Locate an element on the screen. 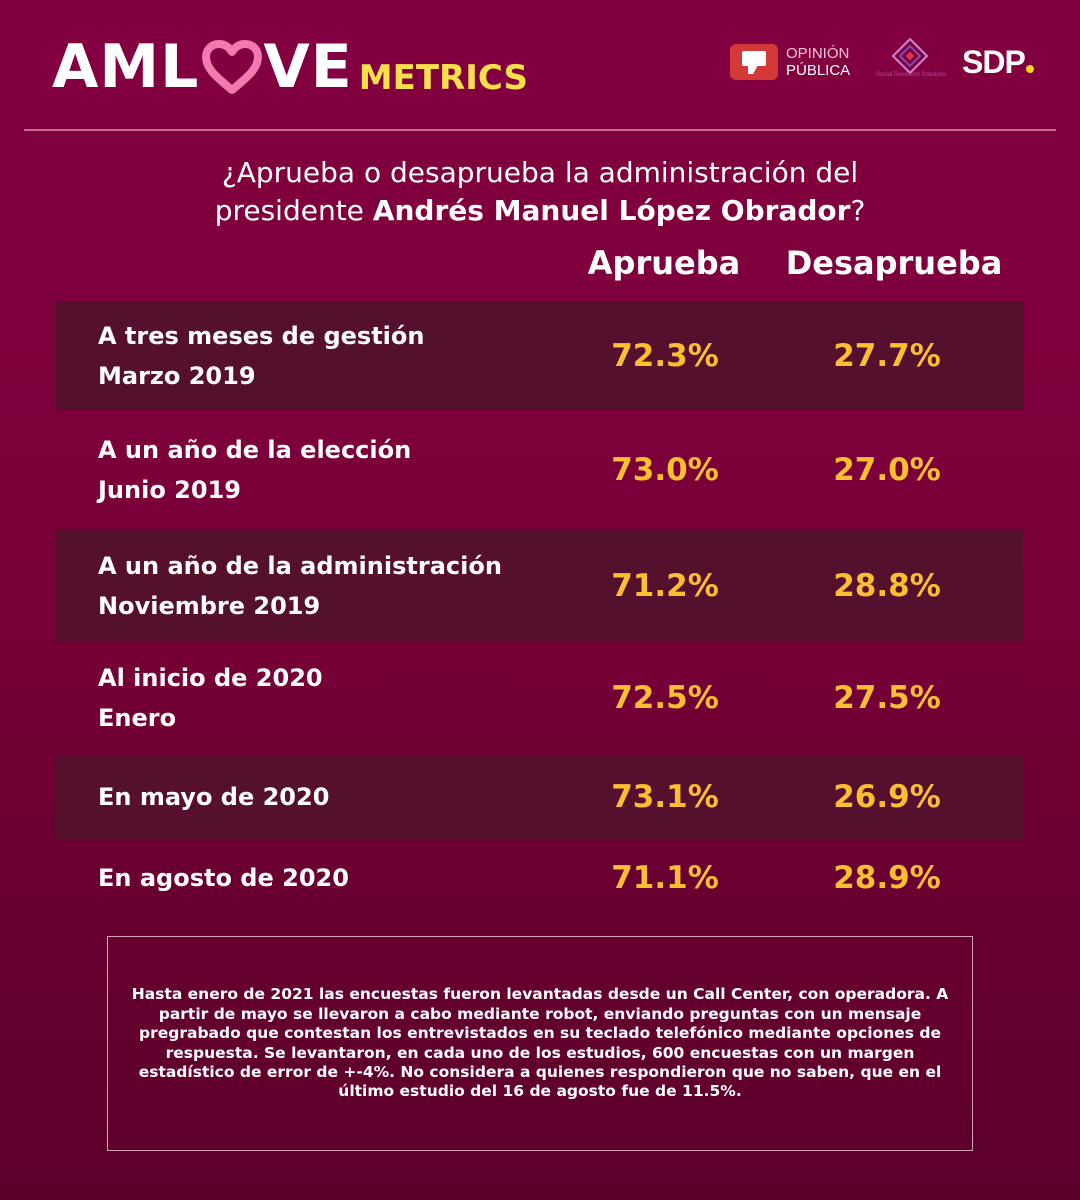  brand-main-right: VE is located at coordinates (308, 67).